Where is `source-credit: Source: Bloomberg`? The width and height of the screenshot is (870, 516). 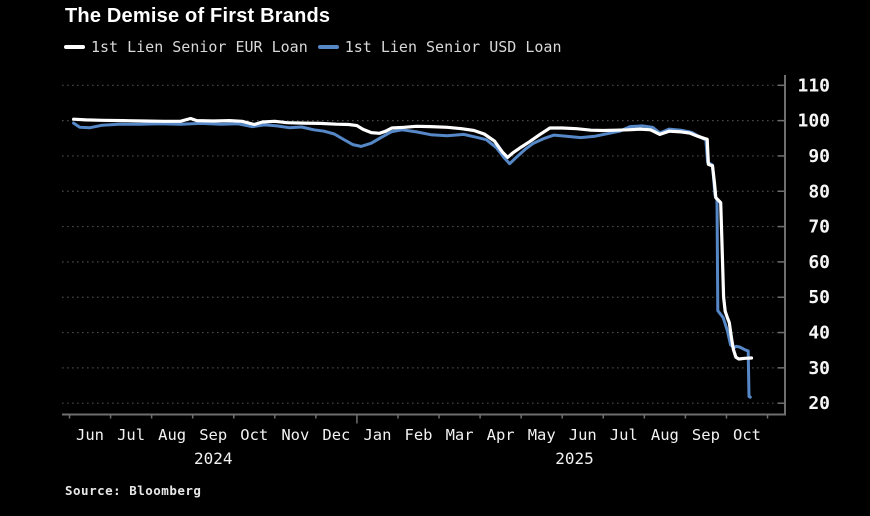
source-credit: Source: Bloomberg is located at coordinates (133, 490).